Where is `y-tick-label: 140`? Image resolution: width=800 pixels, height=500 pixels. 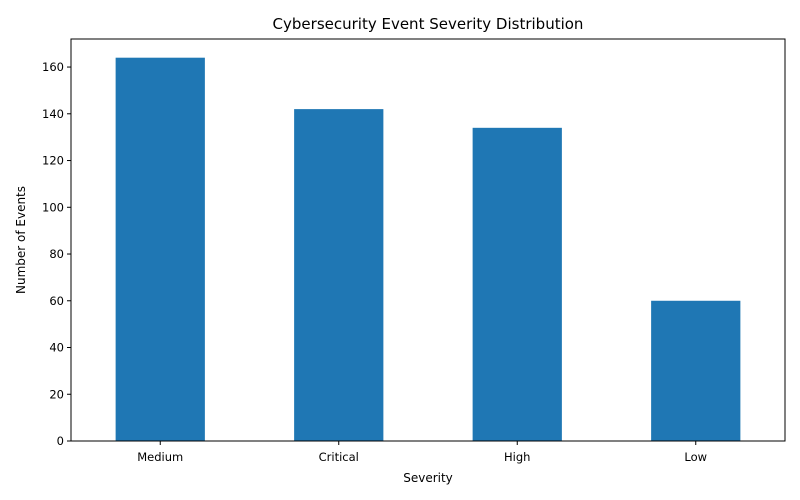
y-tick-label: 140 is located at coordinates (53, 114).